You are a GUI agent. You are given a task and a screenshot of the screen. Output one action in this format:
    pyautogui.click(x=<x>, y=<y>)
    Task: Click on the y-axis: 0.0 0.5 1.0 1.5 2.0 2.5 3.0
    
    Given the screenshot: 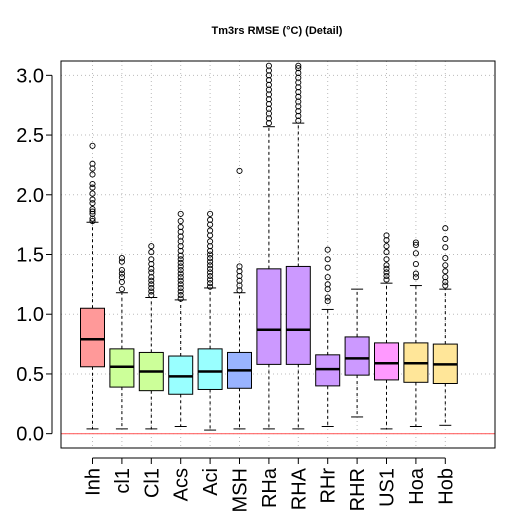 What is the action you would take?
    pyautogui.click(x=34, y=255)
    